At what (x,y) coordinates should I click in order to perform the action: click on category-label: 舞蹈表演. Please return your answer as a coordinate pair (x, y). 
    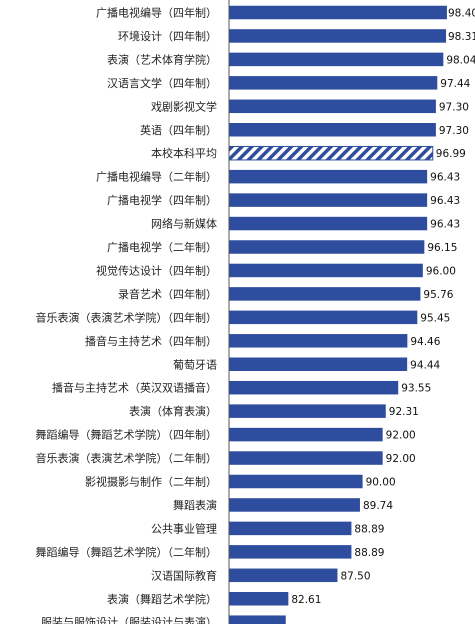
    Looking at the image, I should click on (195, 505).